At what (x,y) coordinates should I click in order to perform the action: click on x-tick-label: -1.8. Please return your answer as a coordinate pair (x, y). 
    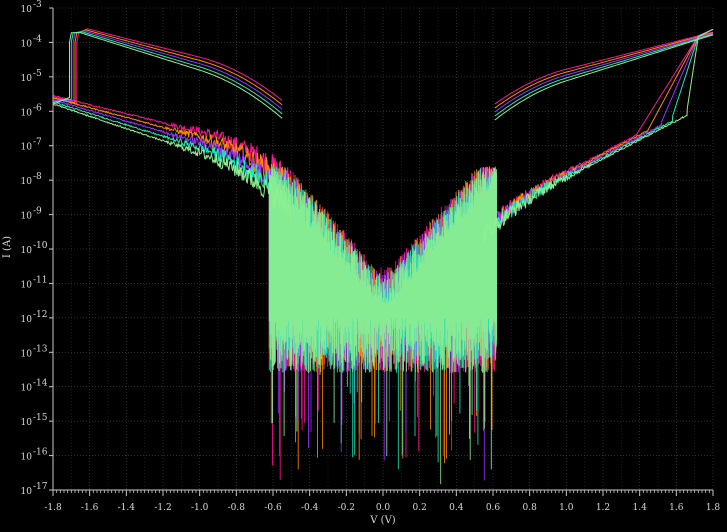
    Looking at the image, I should click on (53, 508).